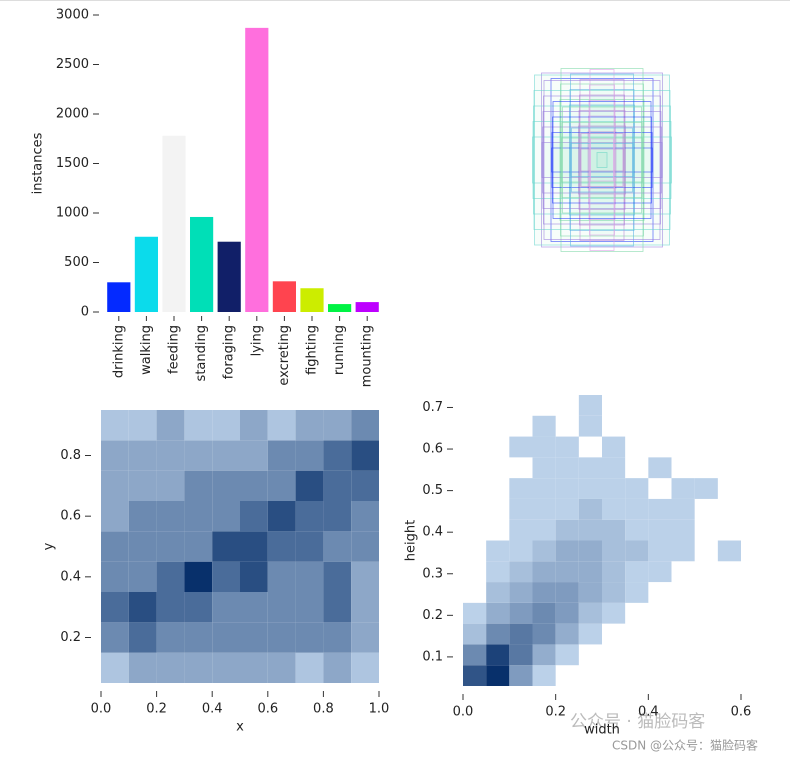  I want to click on x-tick-label: standing, so click(201, 353).